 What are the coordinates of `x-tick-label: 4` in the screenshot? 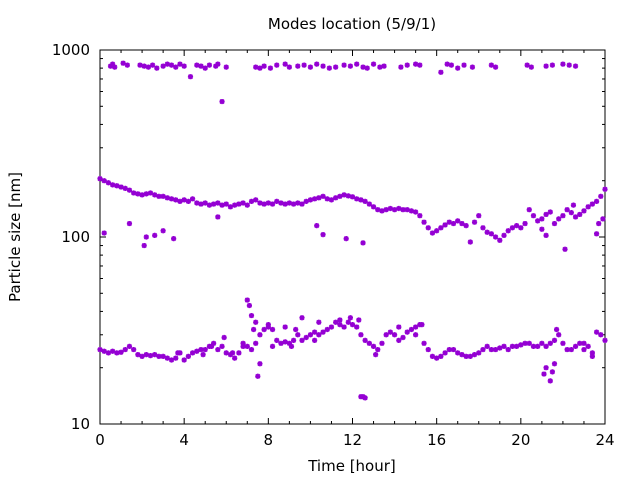 It's located at (184, 440).